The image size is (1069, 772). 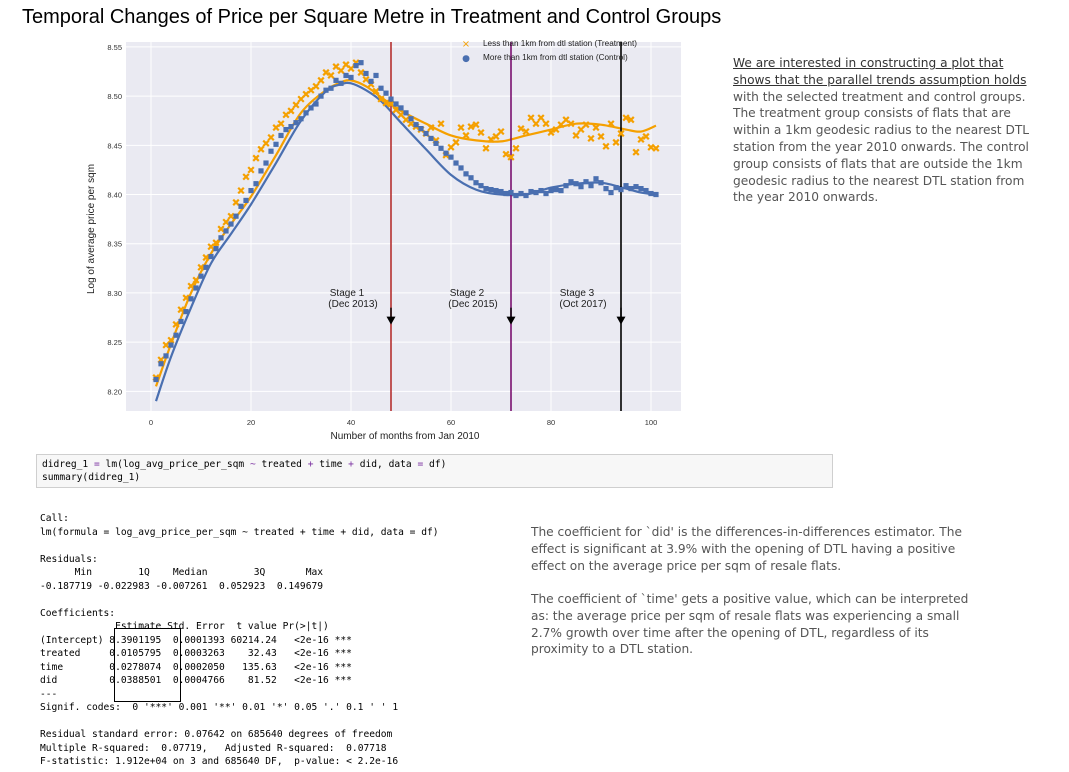 I want to click on estimate-highlight-box, so click(x=147, y=665).